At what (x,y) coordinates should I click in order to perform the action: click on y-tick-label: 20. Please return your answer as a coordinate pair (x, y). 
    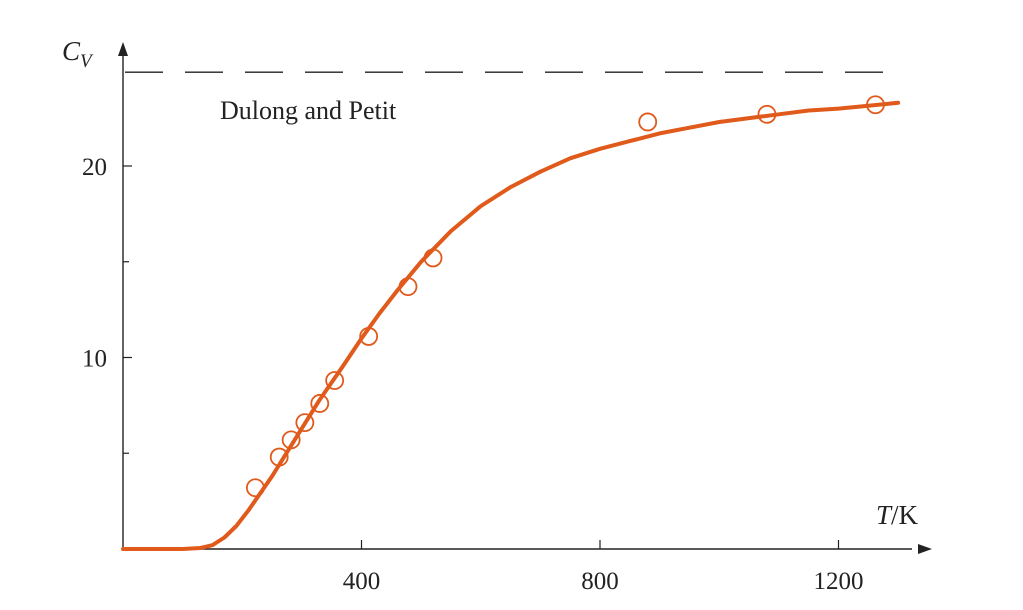
    Looking at the image, I should click on (94, 167).